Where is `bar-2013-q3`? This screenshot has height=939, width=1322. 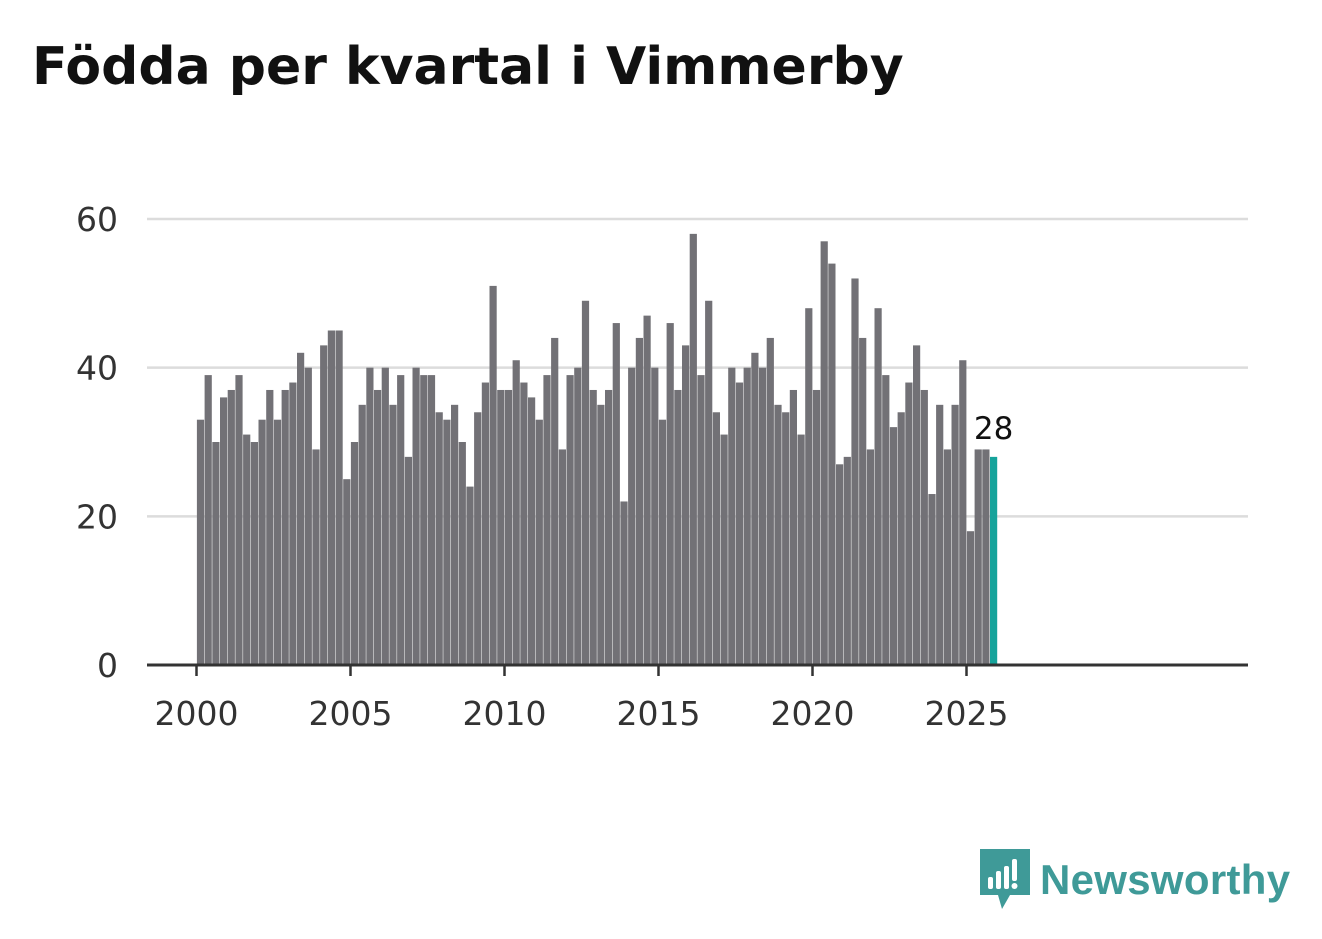
bar-2013-q3 is located at coordinates (616, 494).